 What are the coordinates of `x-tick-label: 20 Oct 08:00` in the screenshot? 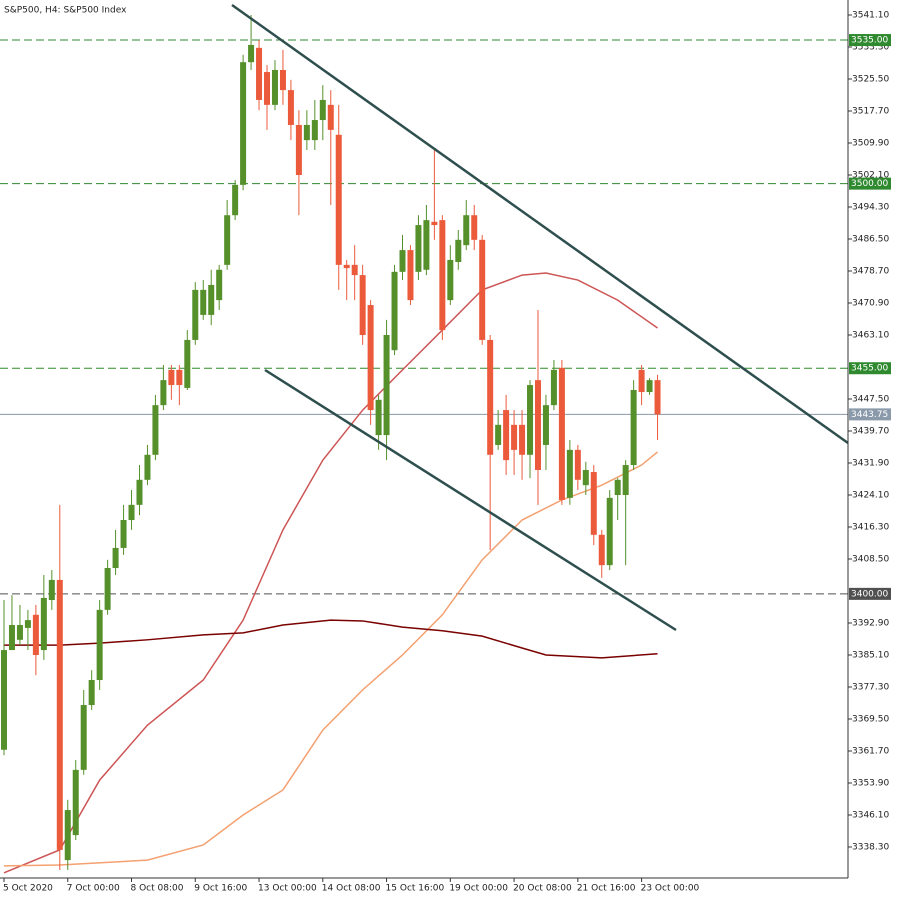 It's located at (542, 889).